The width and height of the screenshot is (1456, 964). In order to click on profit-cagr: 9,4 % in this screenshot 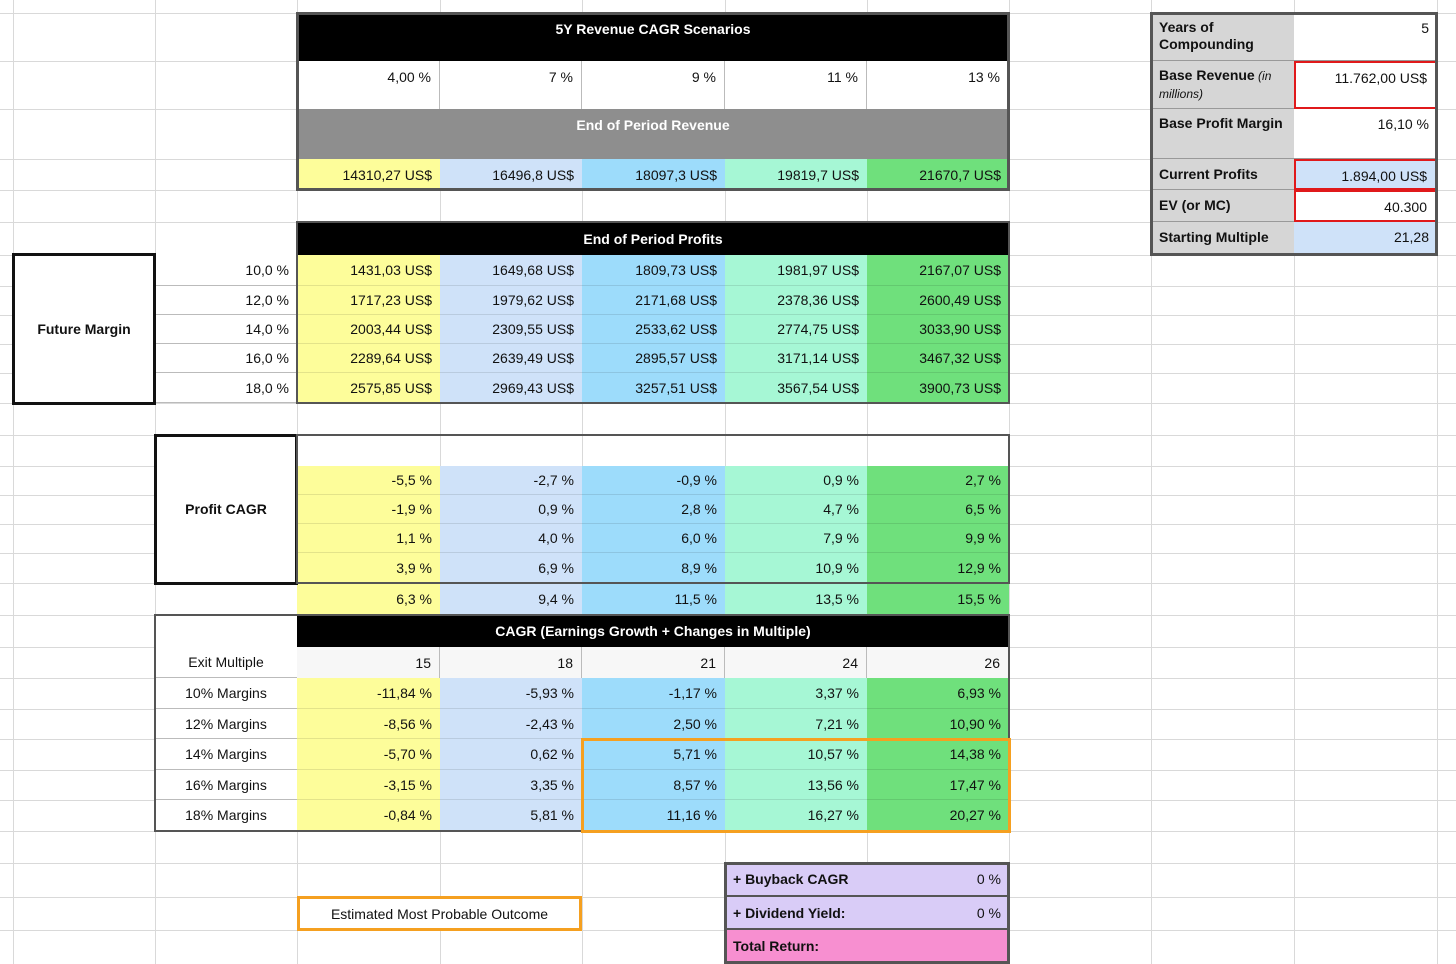, I will do `click(511, 599)`.